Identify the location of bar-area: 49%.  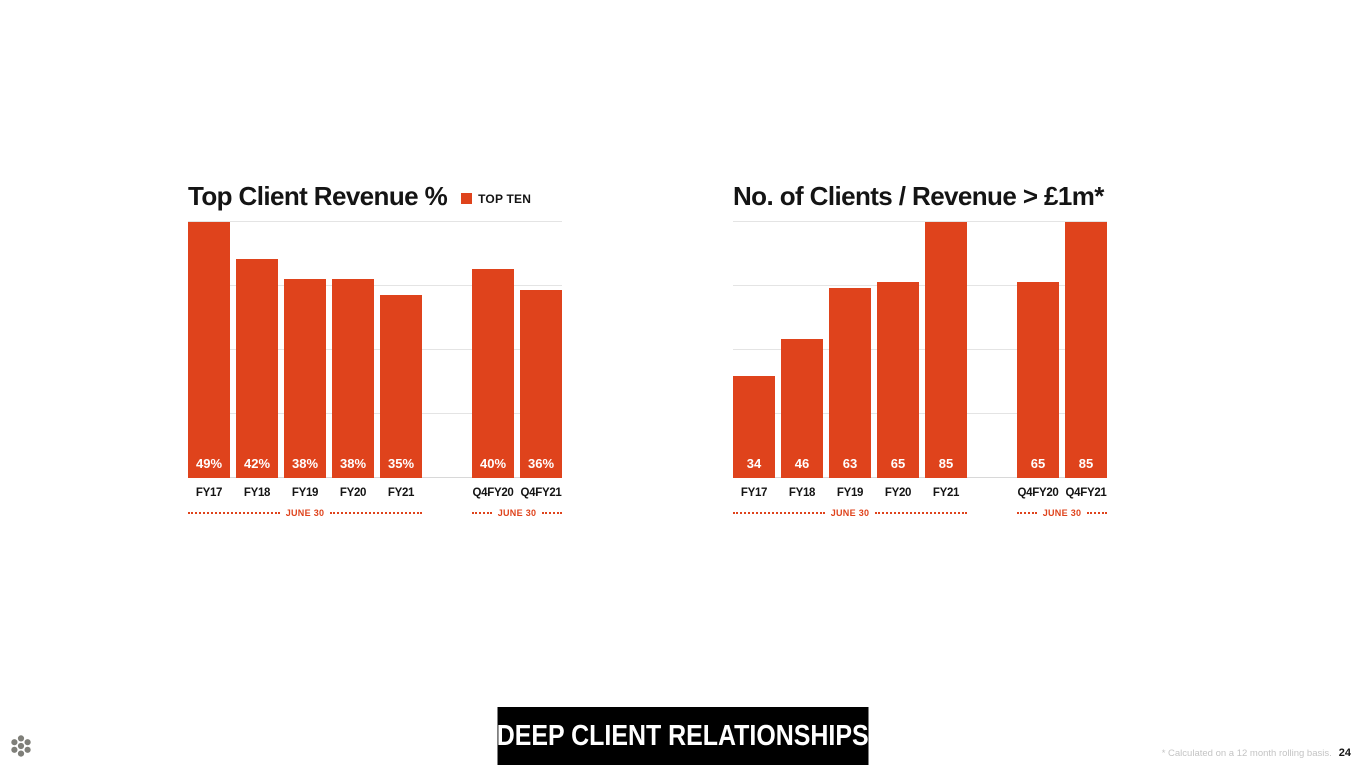
(209, 350).